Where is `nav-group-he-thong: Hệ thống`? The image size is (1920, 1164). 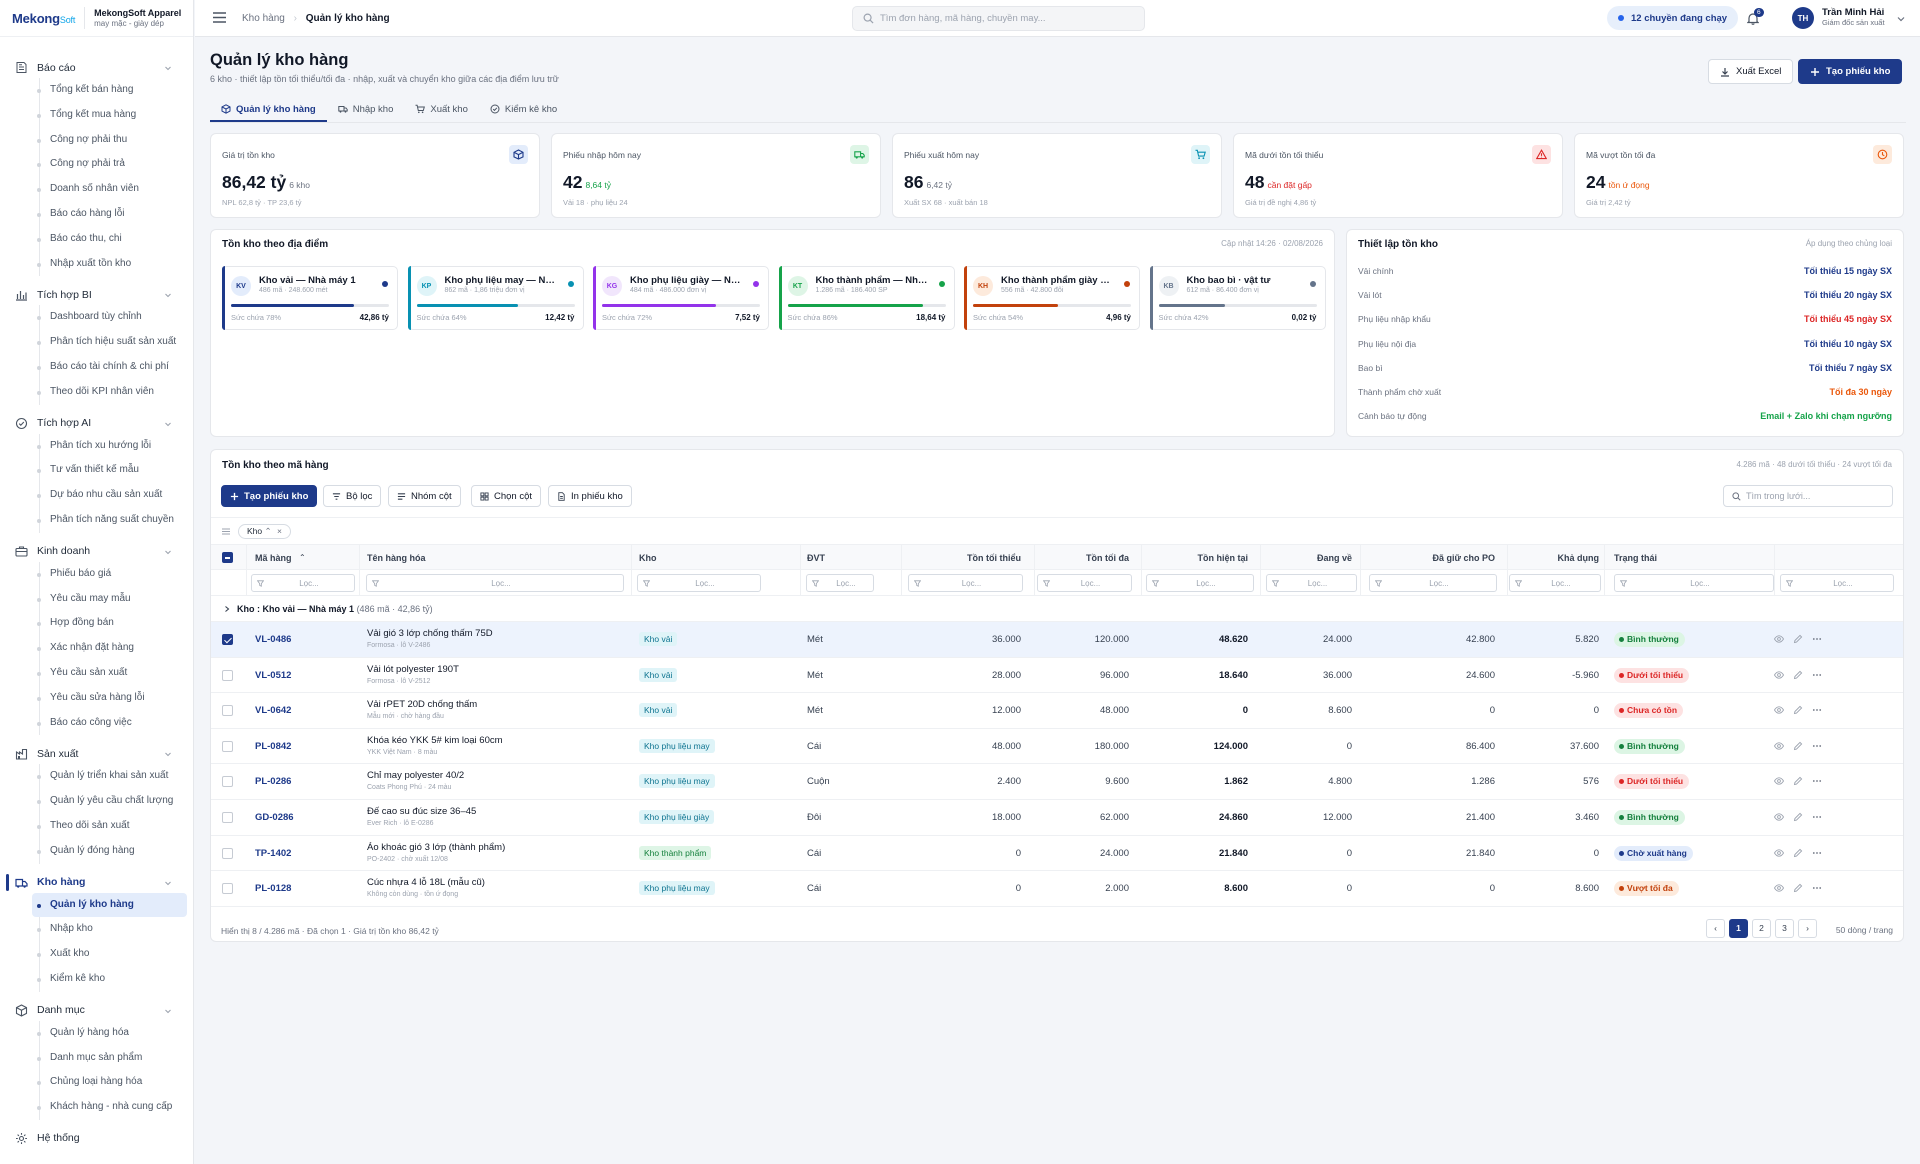
nav-group-he-thong: Hệ thống is located at coordinates (96, 1138).